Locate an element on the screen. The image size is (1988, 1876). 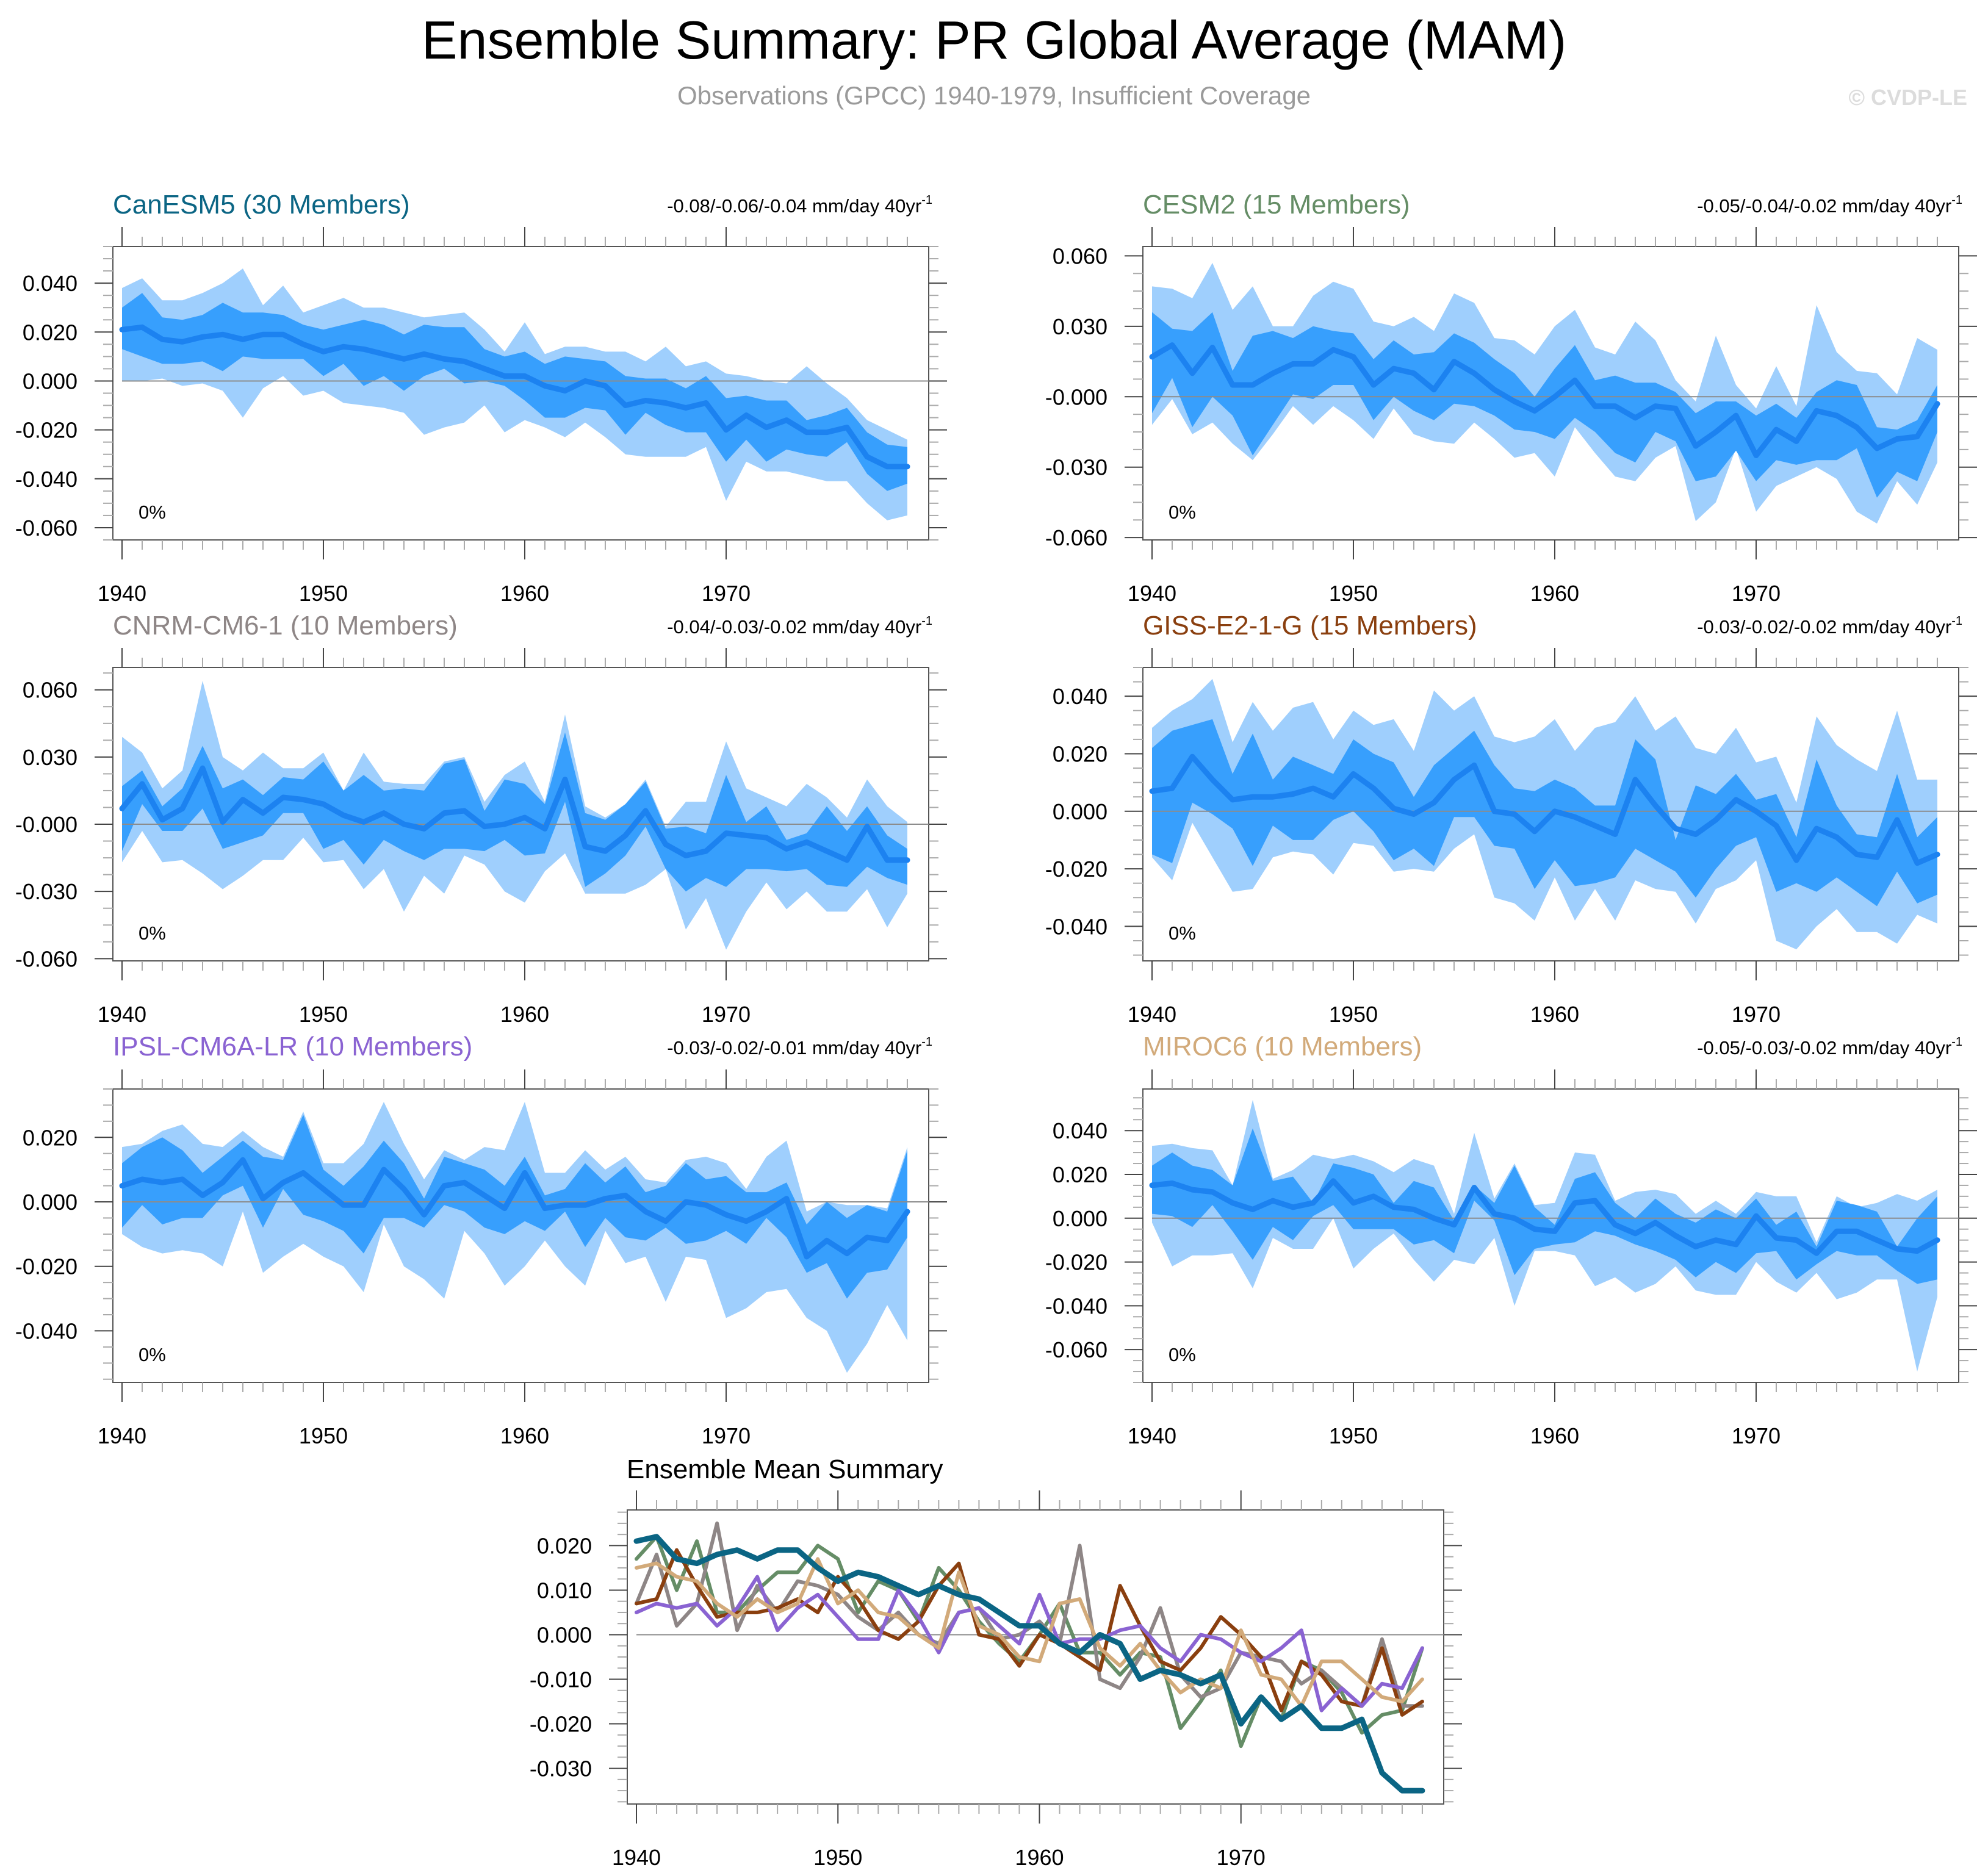
series-line-ipsl-cm6a-lr is located at coordinates (1029, 1643).